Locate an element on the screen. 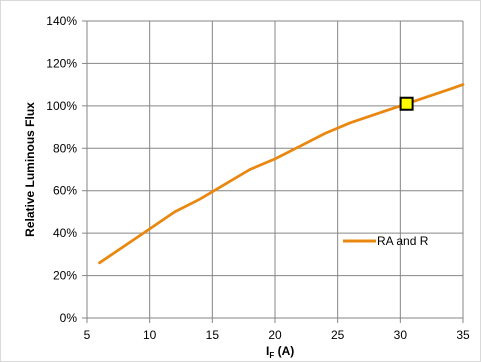 The height and width of the screenshot is (362, 481). y-tick-label: 140% is located at coordinates (61, 21).